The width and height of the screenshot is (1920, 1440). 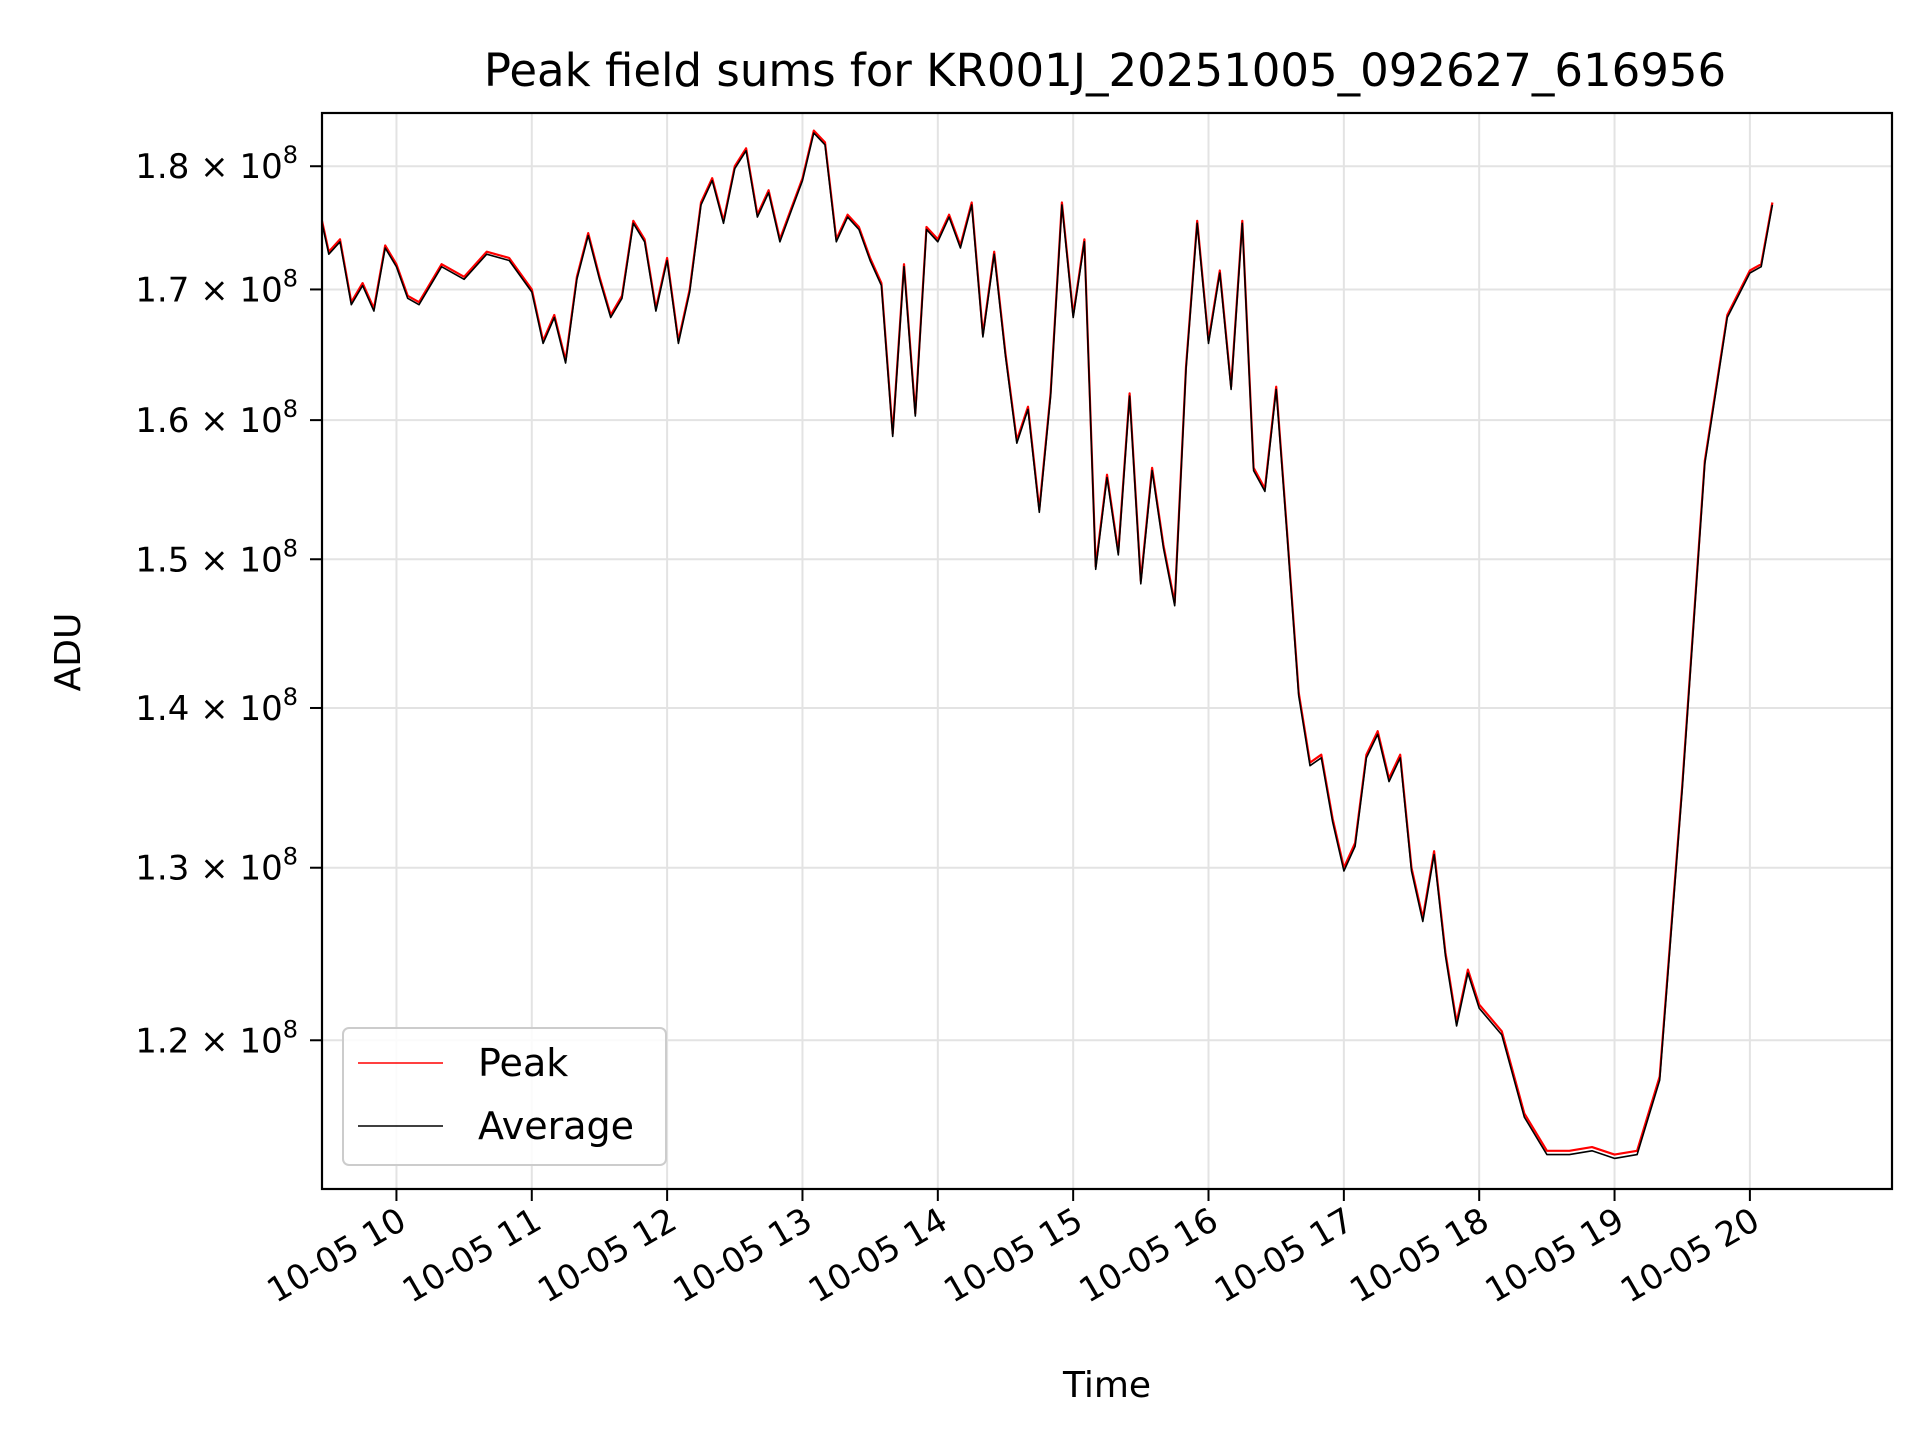 I want to click on legend-label-average: Average, so click(x=556, y=1126).